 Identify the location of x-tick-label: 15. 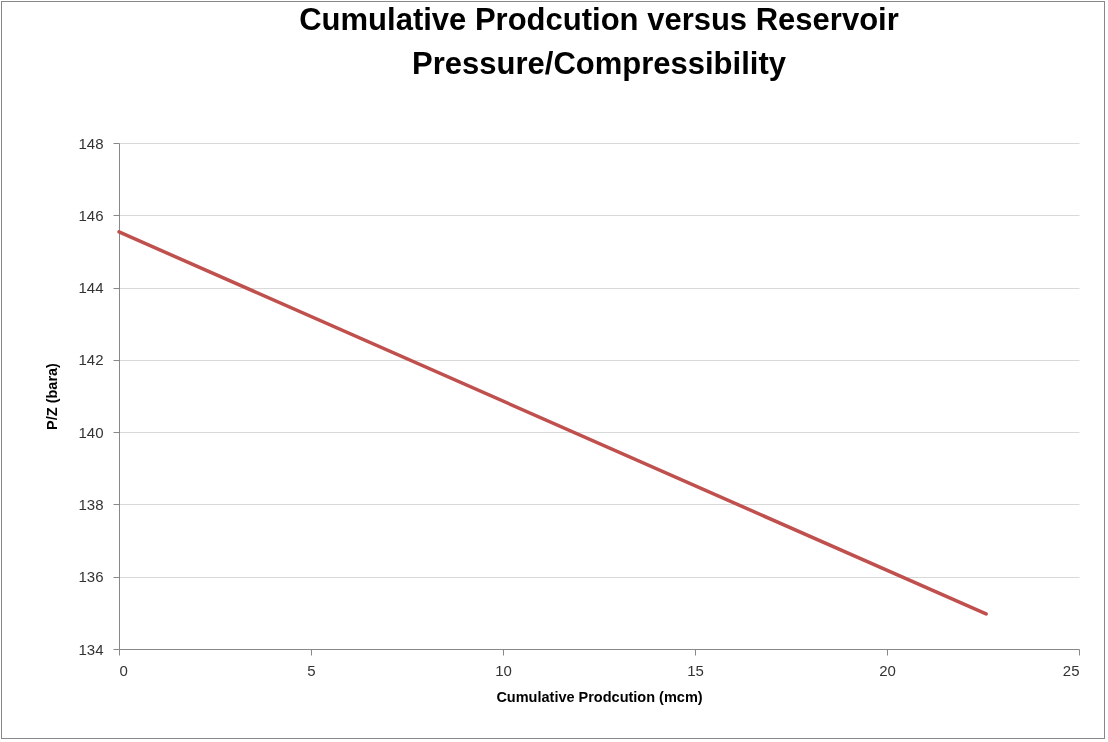
(695, 670).